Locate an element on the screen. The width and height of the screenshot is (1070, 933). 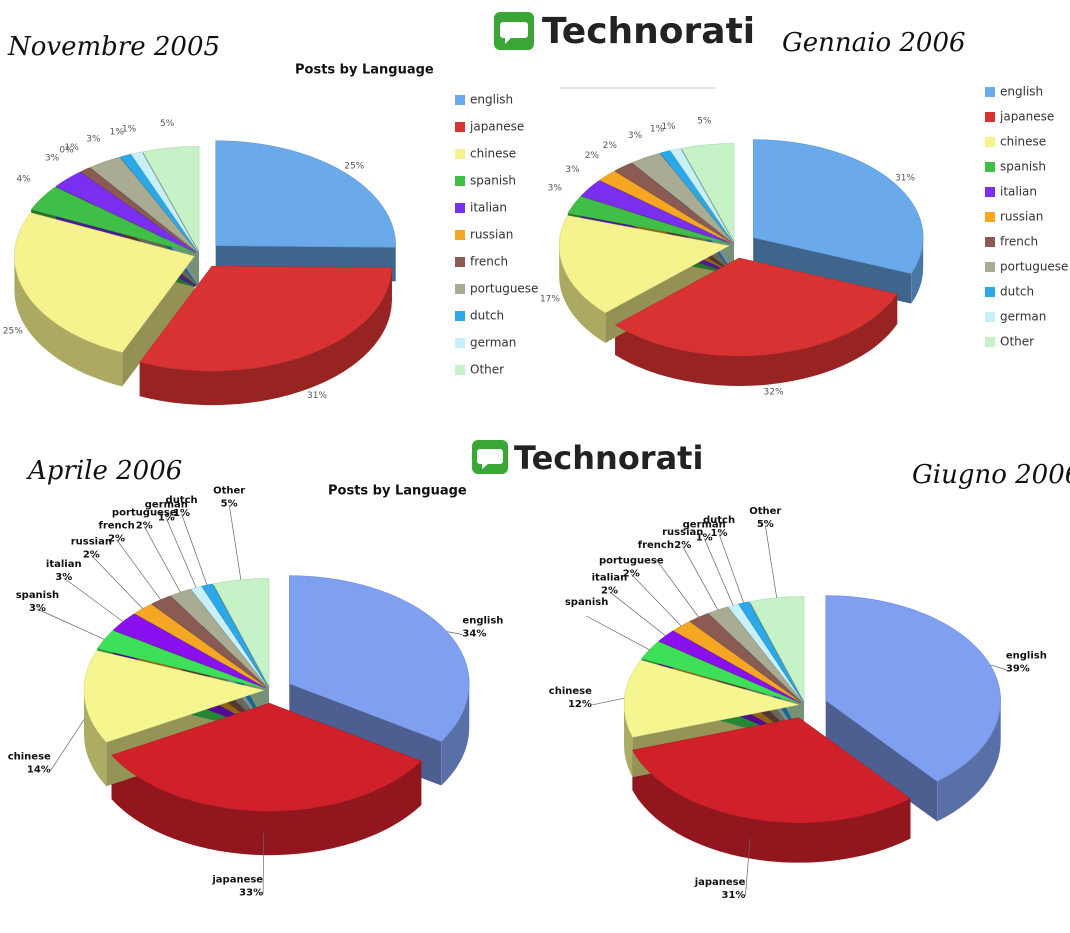
legend-label: spanish is located at coordinates (493, 181).